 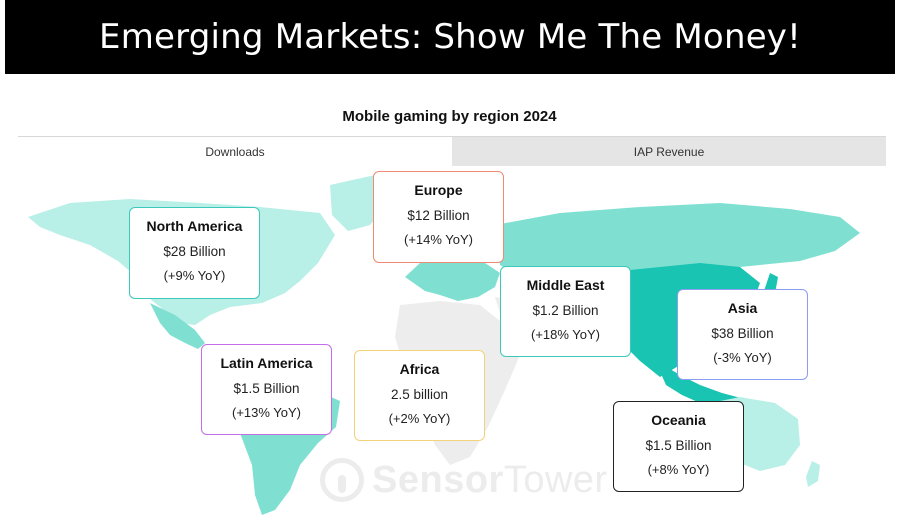 I want to click on card-region-name: Europe, so click(x=438, y=190).